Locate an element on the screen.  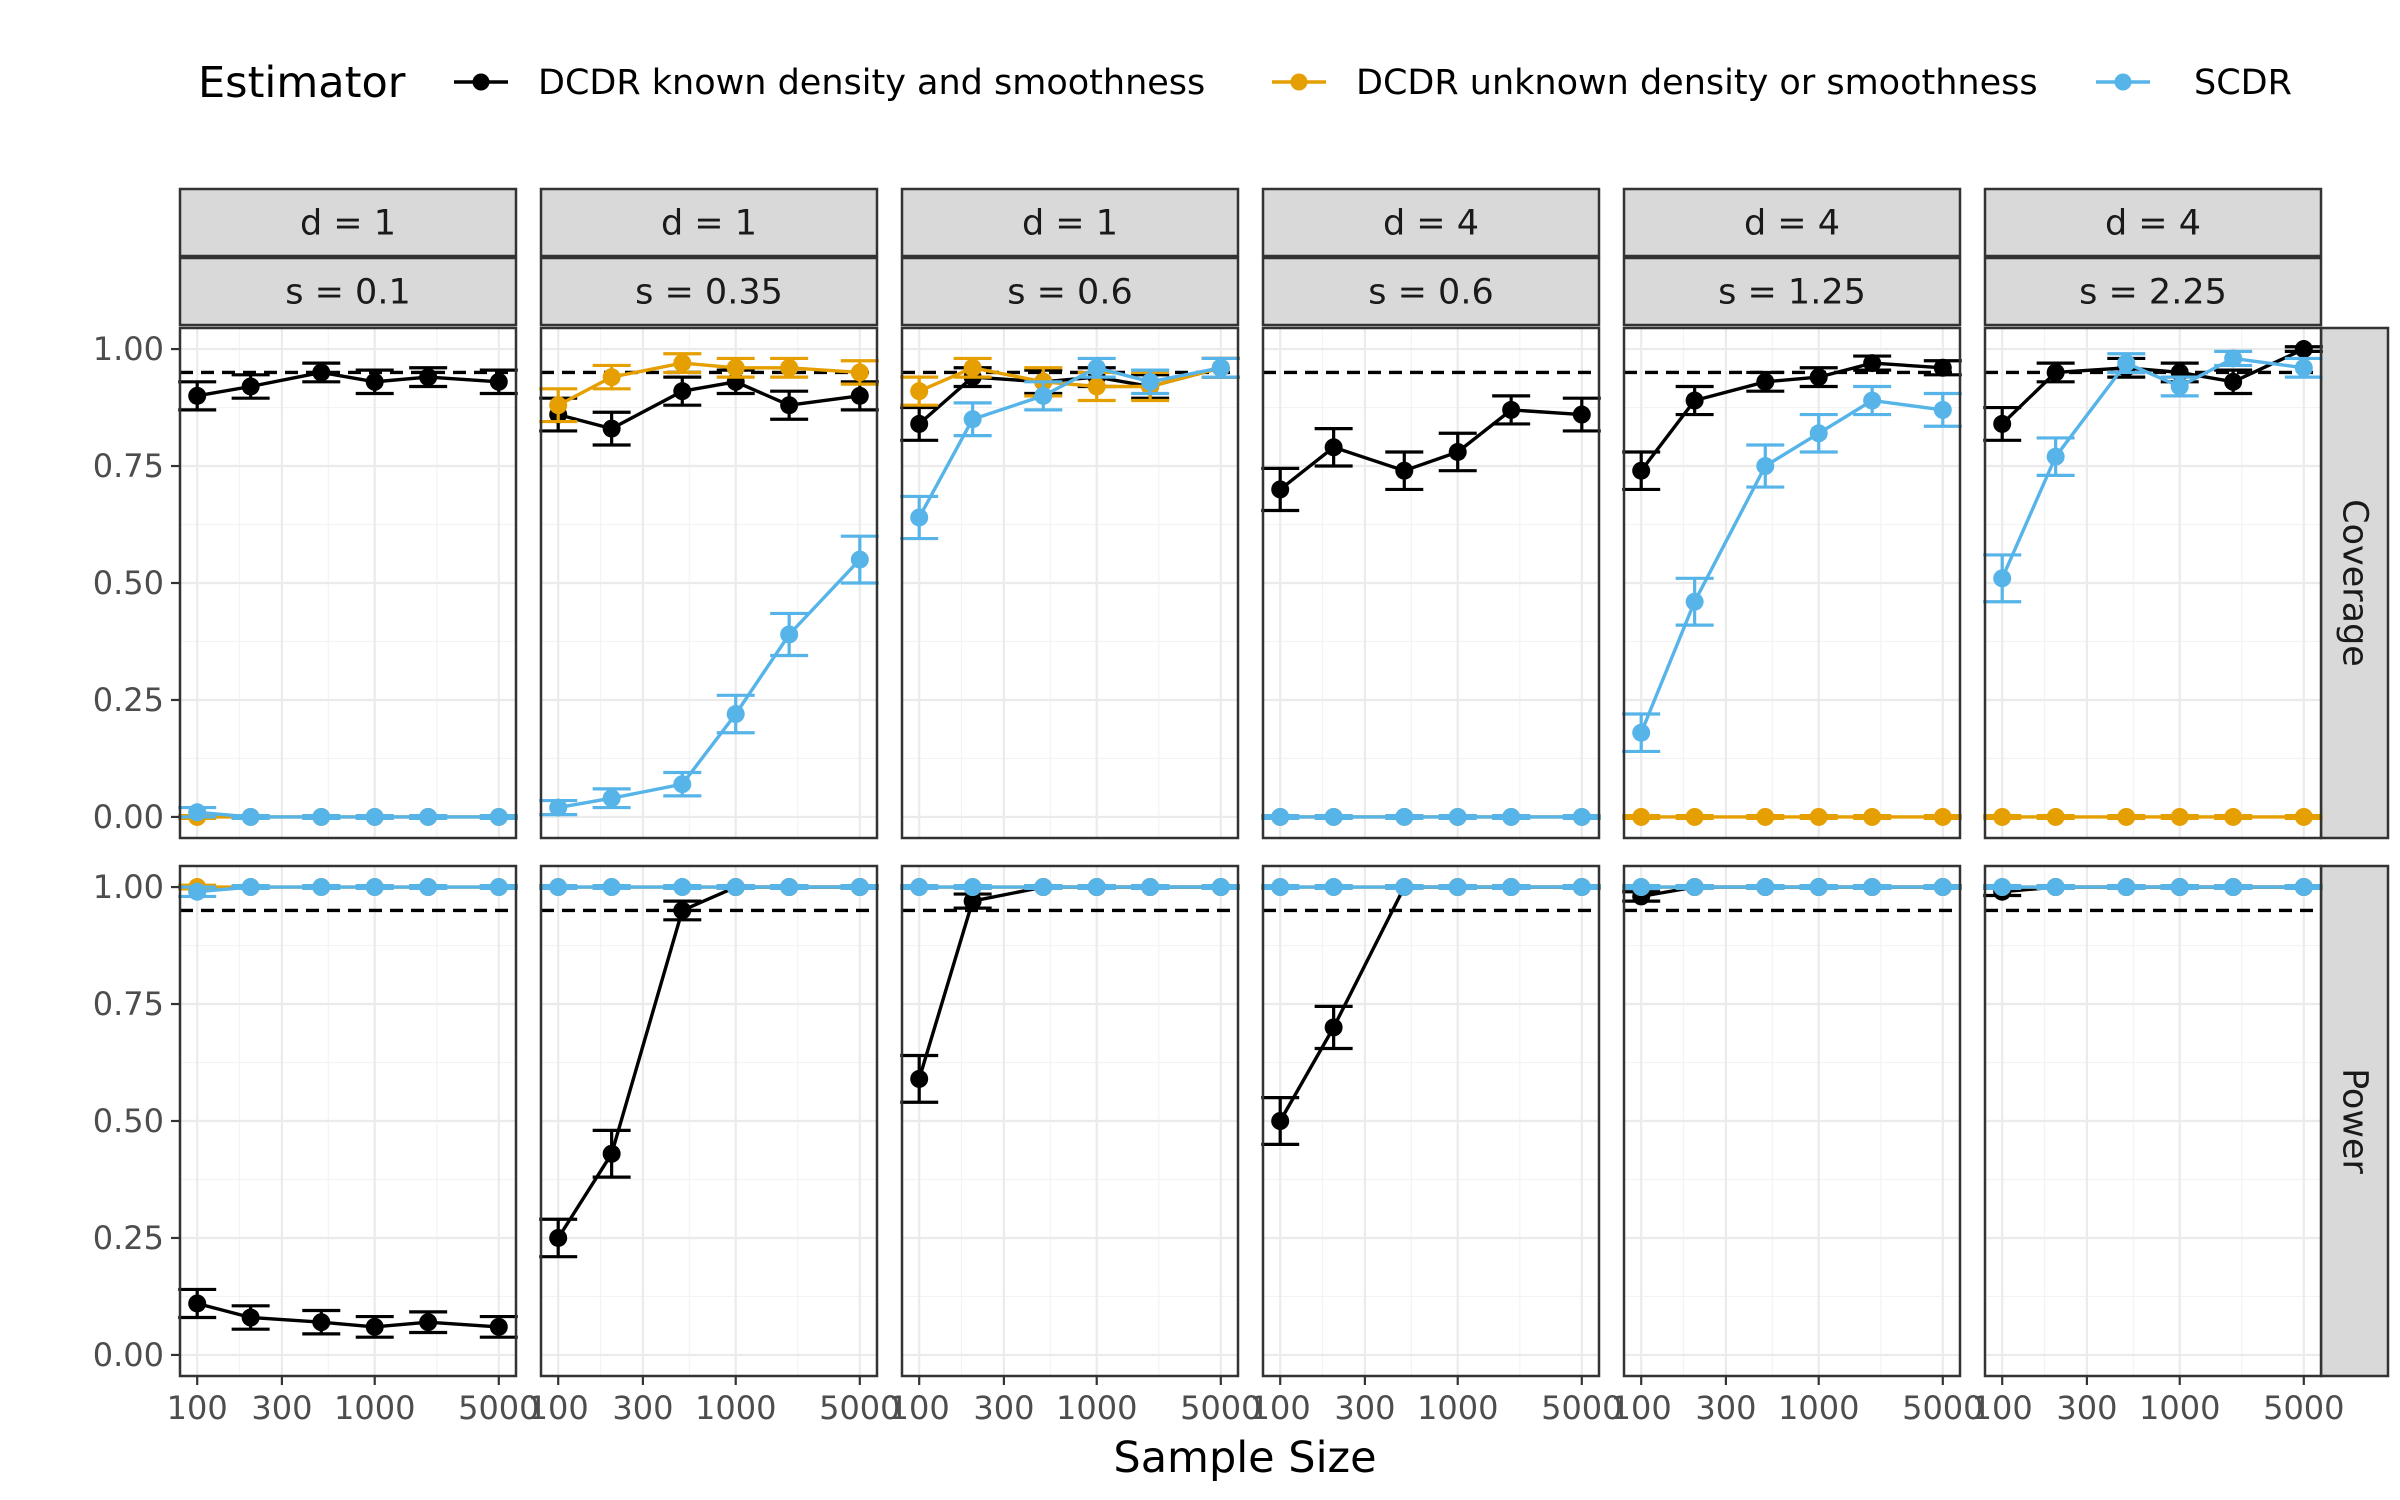
x-tick-label: 5000 is located at coordinates (1581, 1408).